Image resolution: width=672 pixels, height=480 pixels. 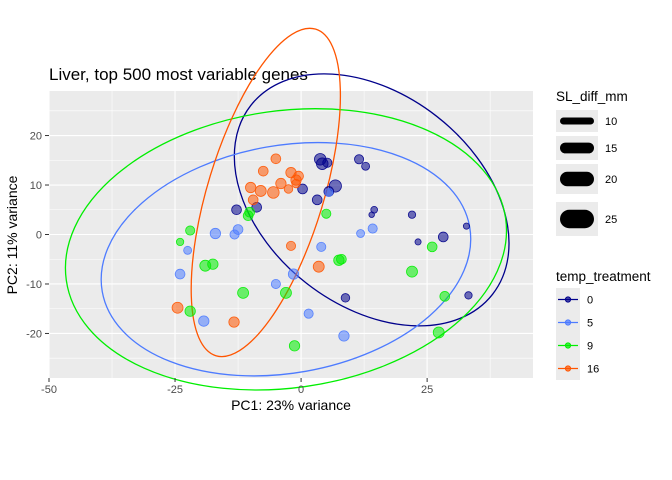 What do you see at coordinates (291, 405) in the screenshot?
I see `x-axis-title: PC1: 23% variance` at bounding box center [291, 405].